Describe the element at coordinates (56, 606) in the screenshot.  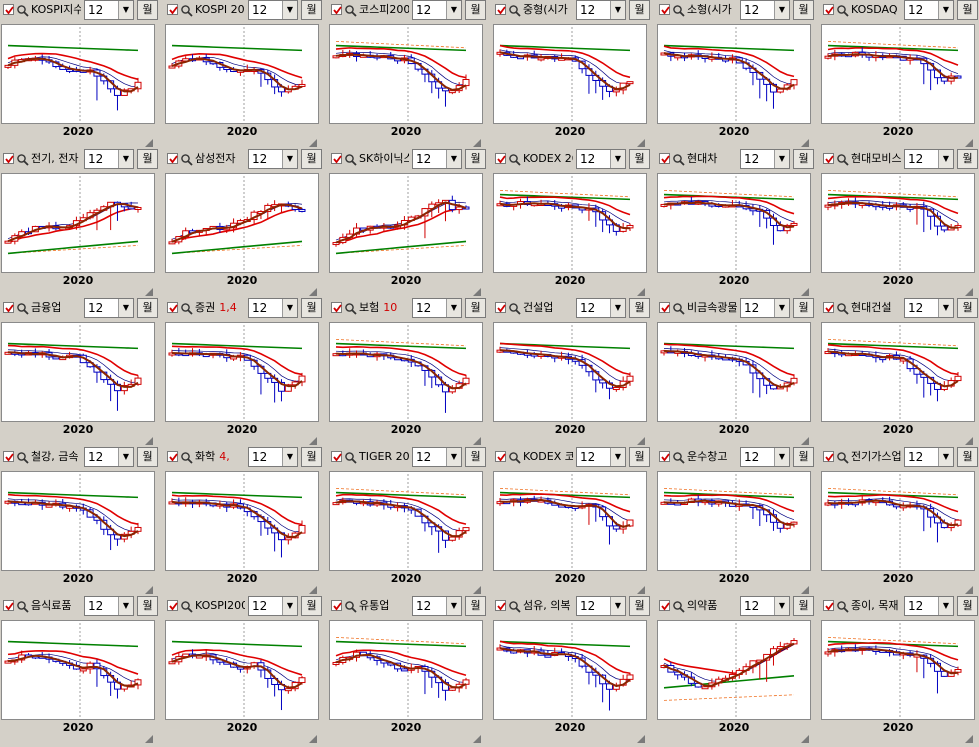
I see `stock-name: 음식료품` at that location.